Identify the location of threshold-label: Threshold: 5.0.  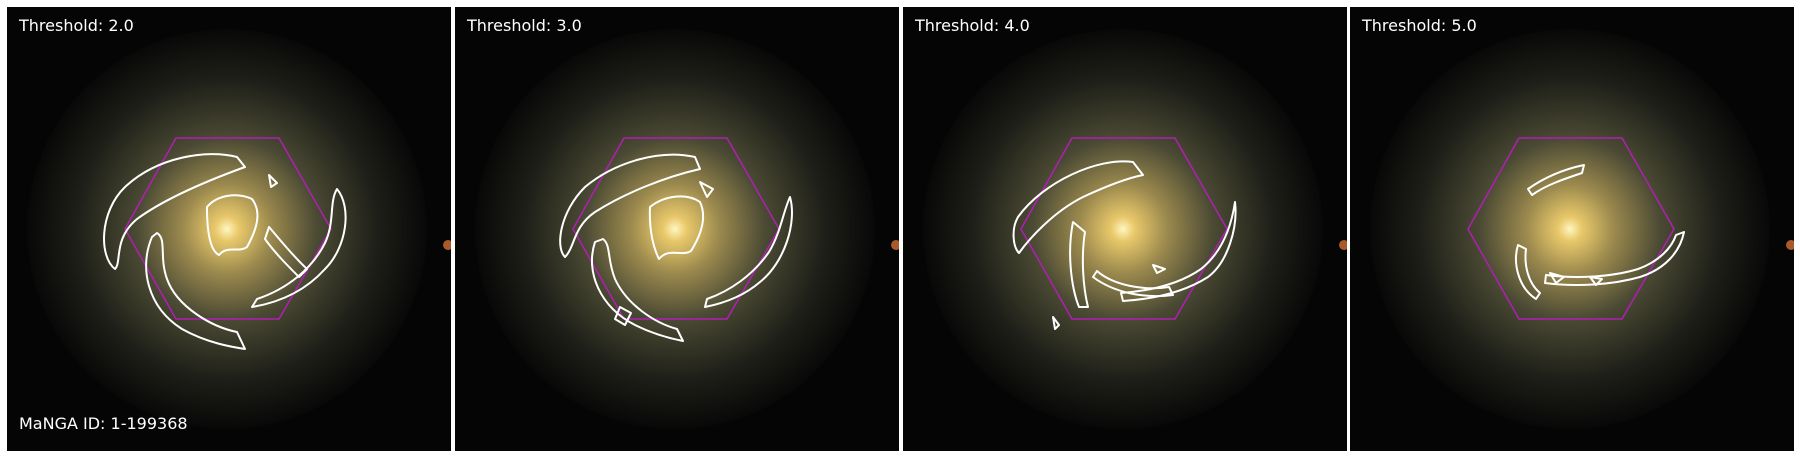
(1419, 25).